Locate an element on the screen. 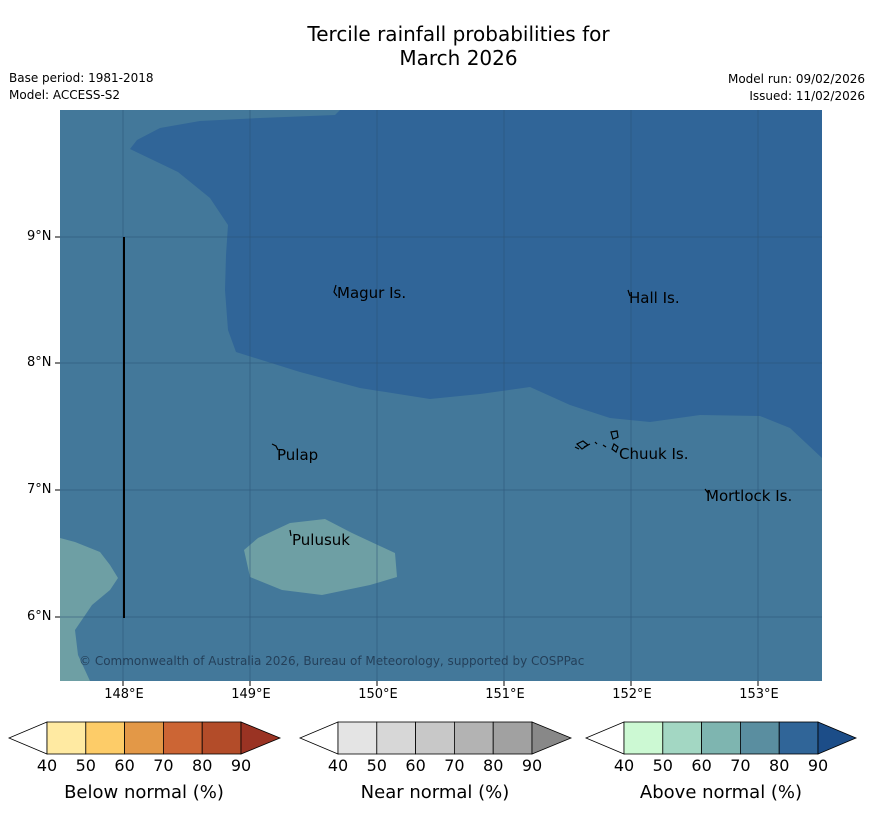 This screenshot has height=816, width=873. lon-label-151e: 151°E is located at coordinates (505, 694).